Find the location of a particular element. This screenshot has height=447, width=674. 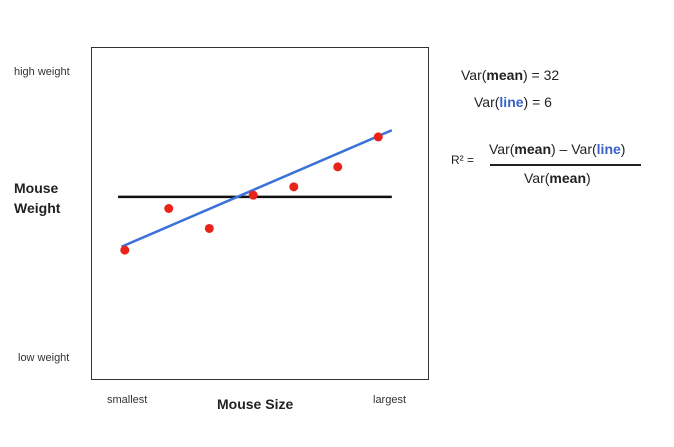

fit-line is located at coordinates (256, 188).